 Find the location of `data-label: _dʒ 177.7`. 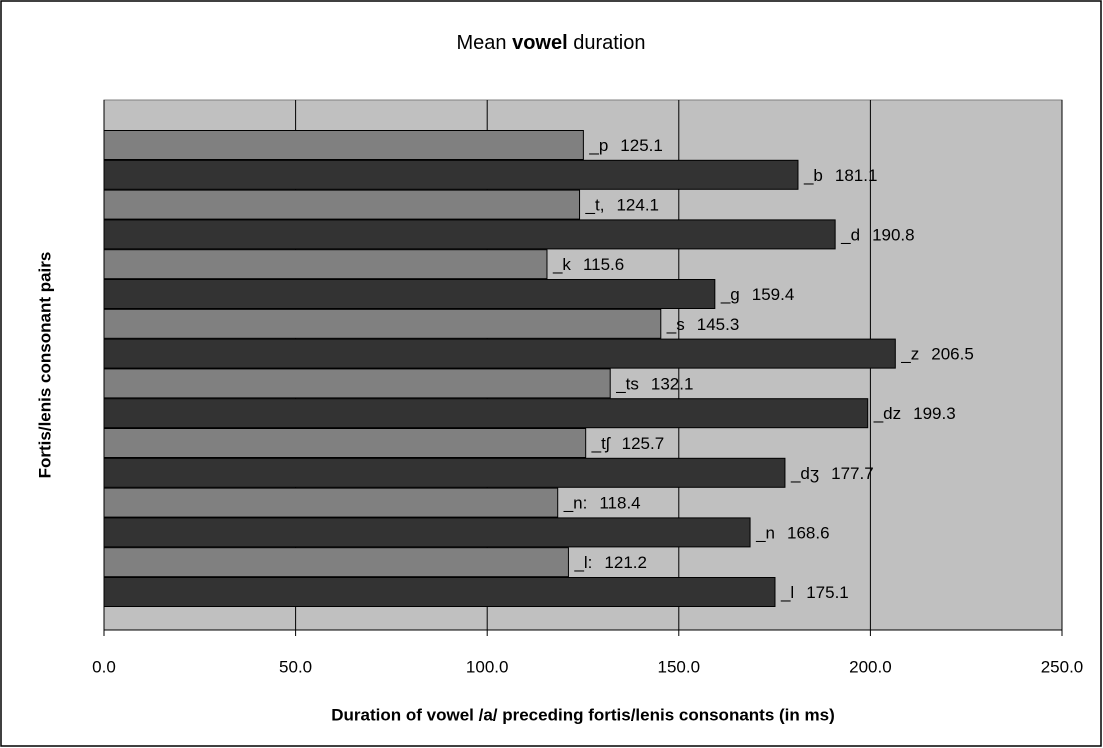

data-label: _dʒ 177.7 is located at coordinates (832, 473).